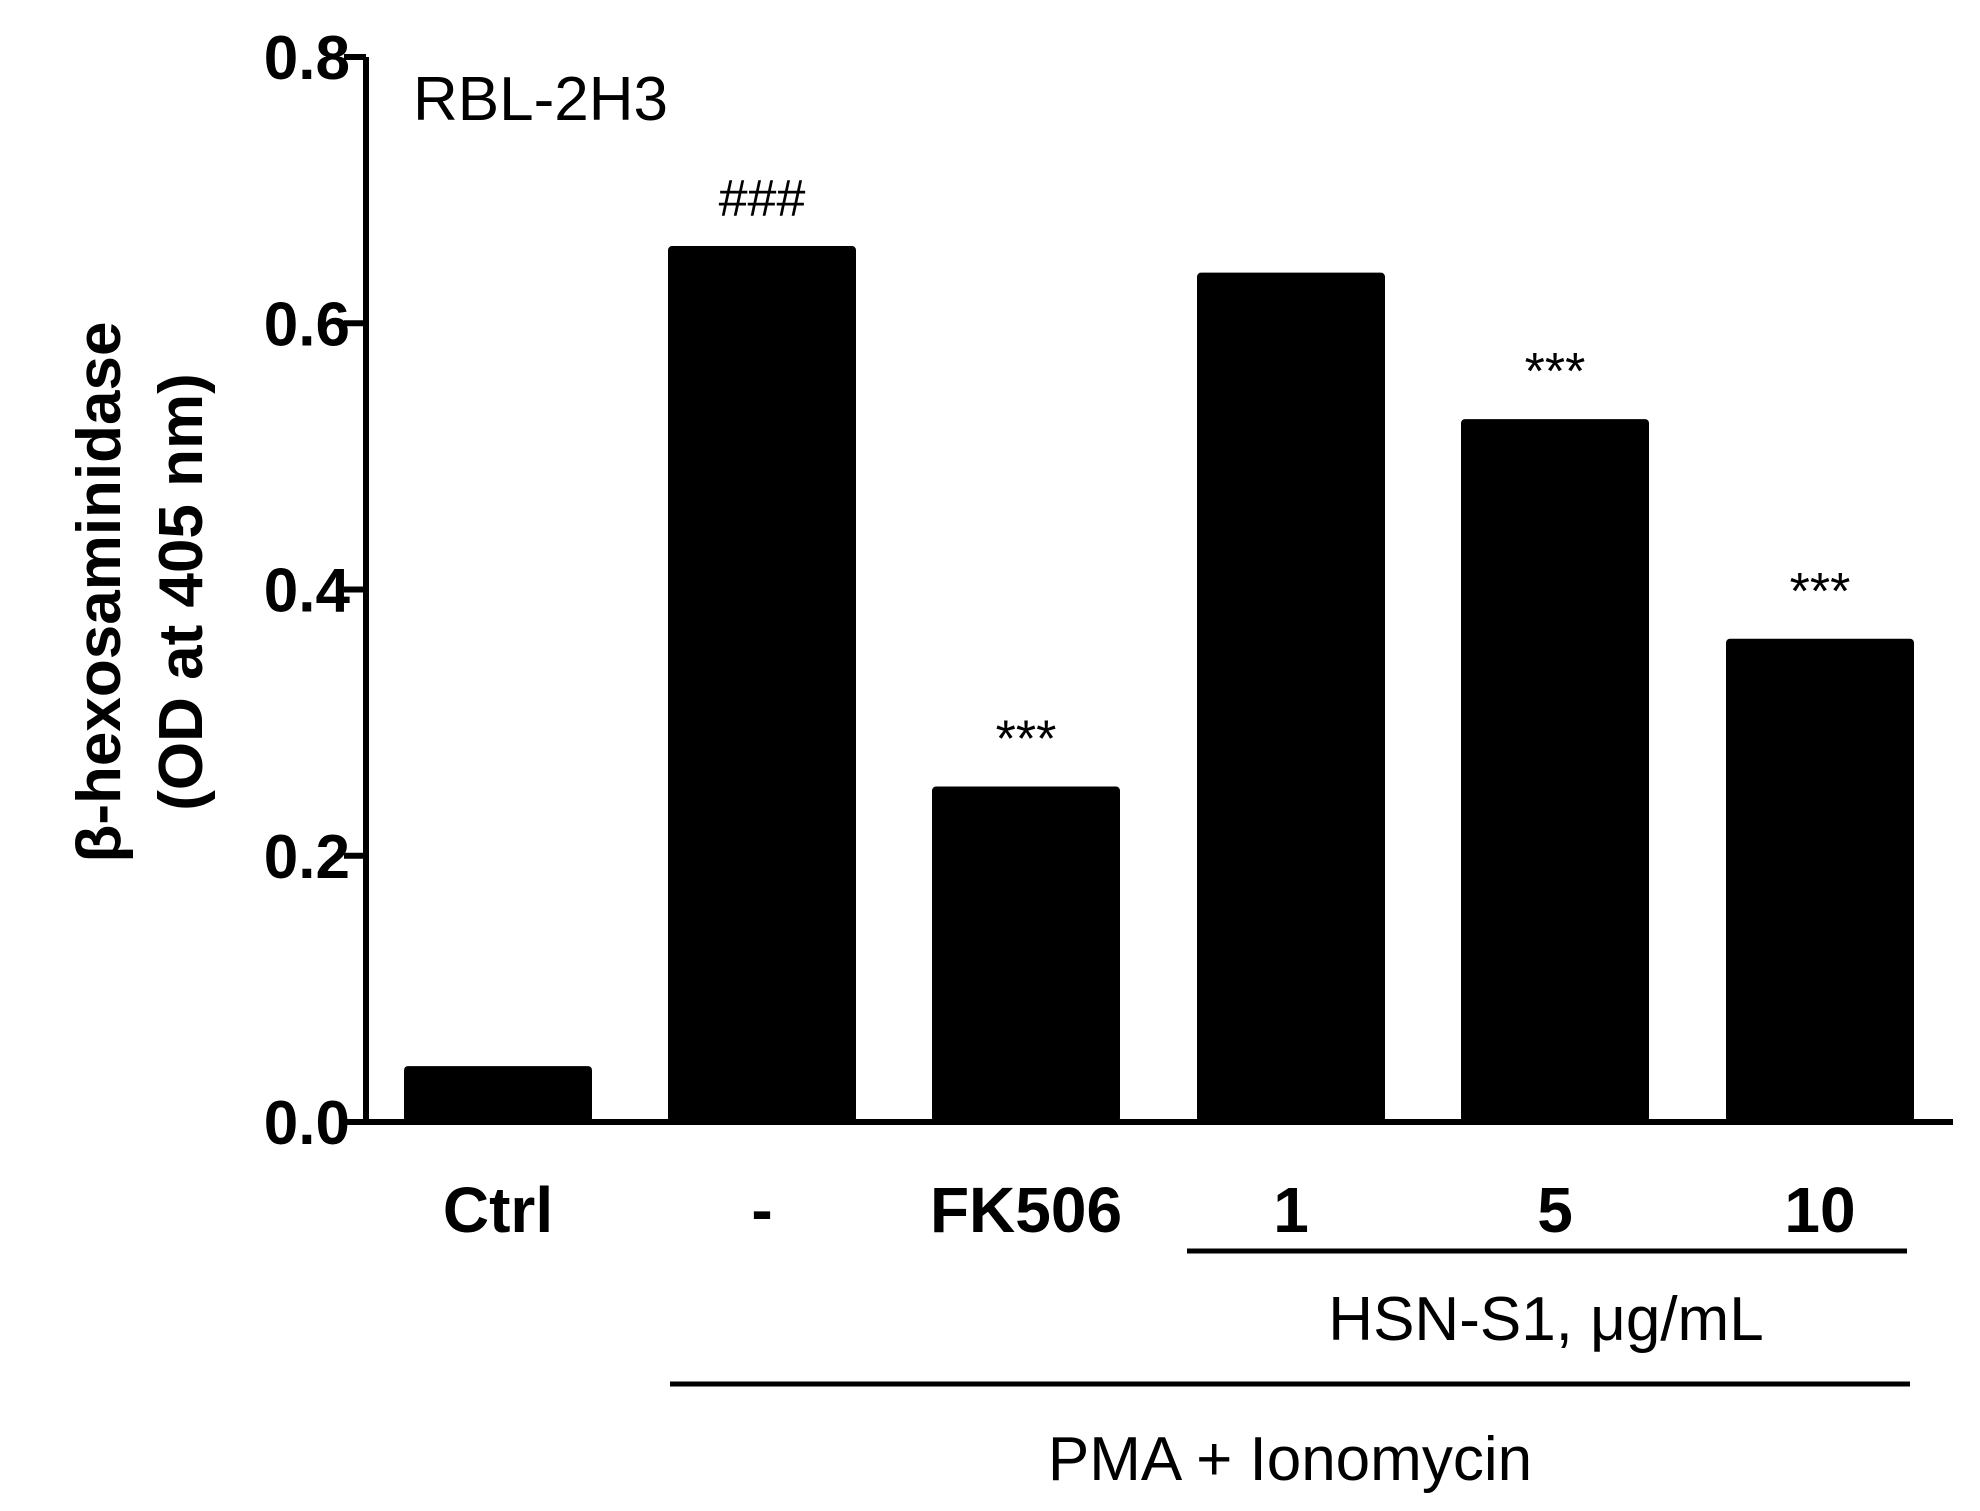  I want to click on category-labels-group: Ctrl - FK506 1 5 10, so click(1149, 1210).